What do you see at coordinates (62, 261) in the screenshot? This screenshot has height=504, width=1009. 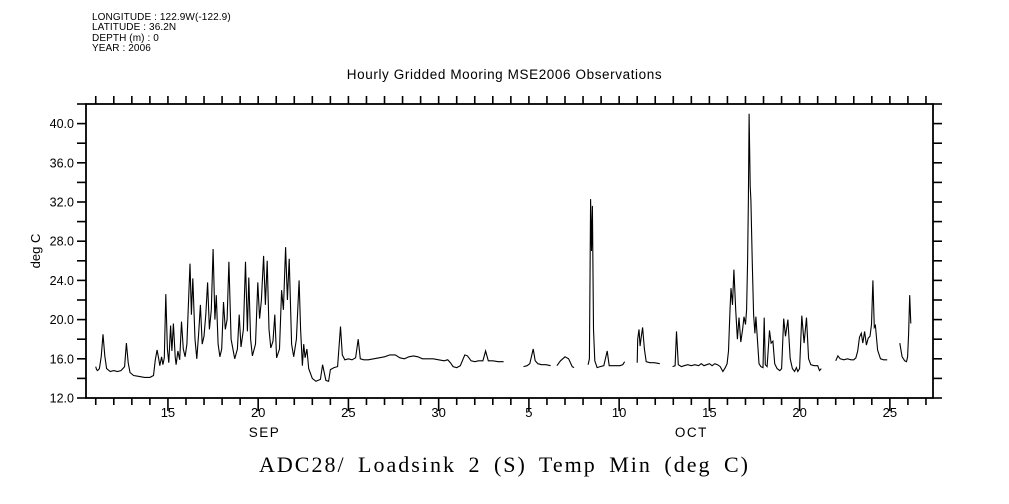 I see `y-tick-labels: 12.0 16.0 20.0 24.0 28.0 32.0 36.0 40.0` at bounding box center [62, 261].